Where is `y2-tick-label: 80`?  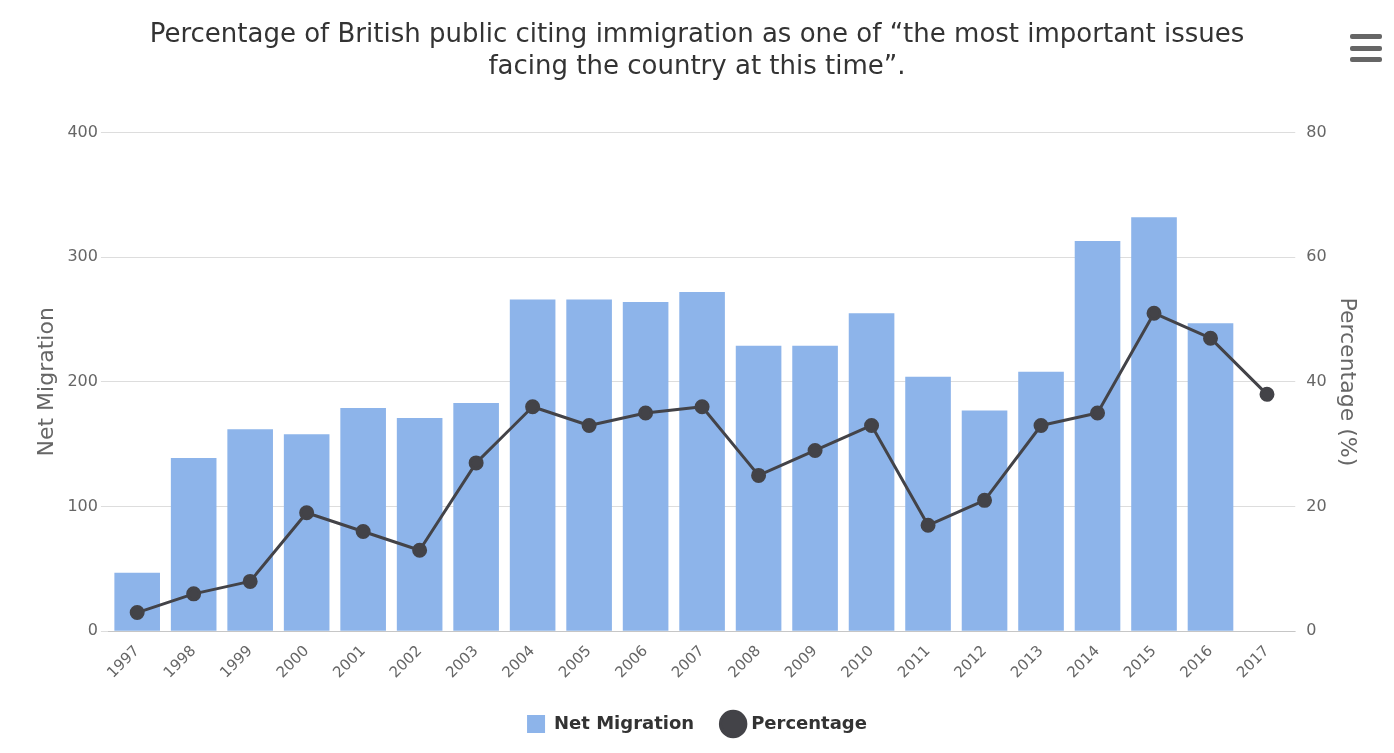 y2-tick-label: 80 is located at coordinates (1316, 131).